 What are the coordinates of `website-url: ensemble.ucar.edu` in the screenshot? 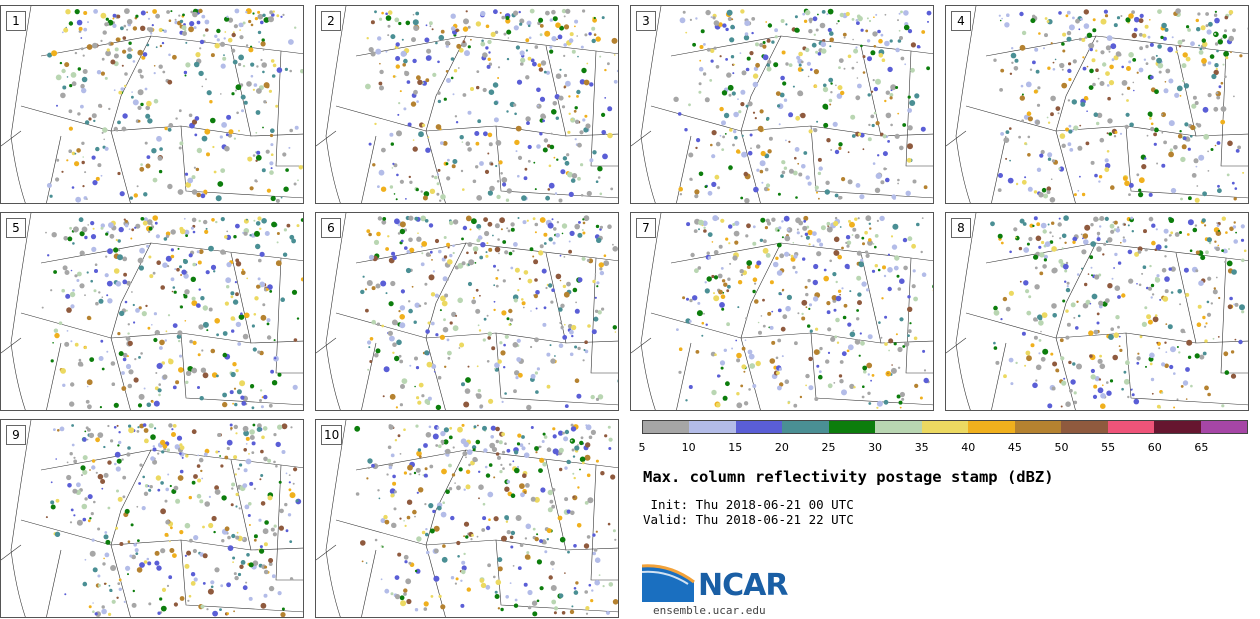 It's located at (709, 610).